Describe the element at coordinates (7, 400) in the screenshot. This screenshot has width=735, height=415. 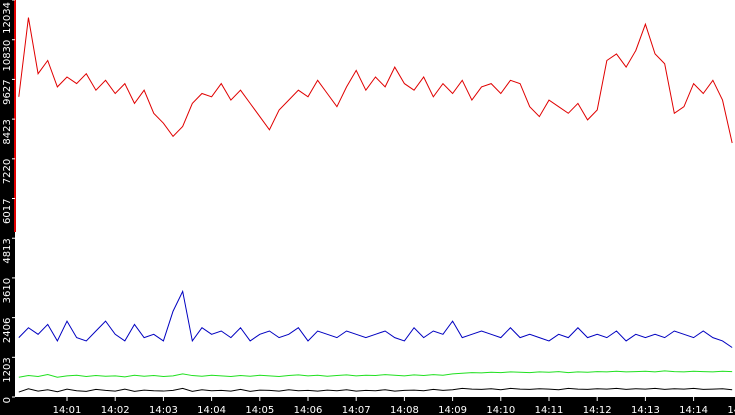
I see `y-tick-label: 0` at that location.